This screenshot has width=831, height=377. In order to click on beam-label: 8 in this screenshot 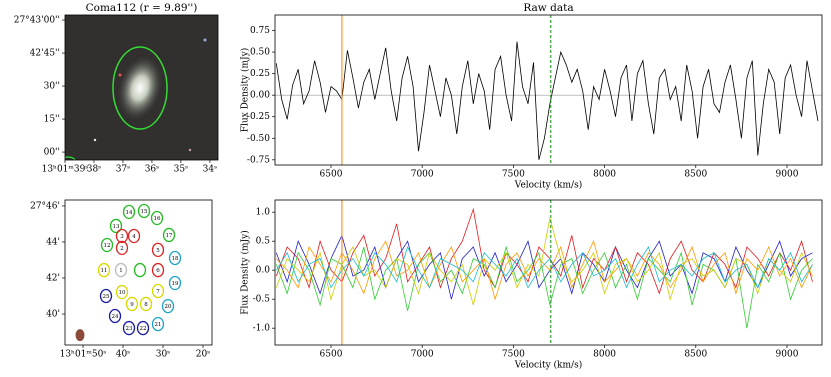, I will do `click(146, 305)`.